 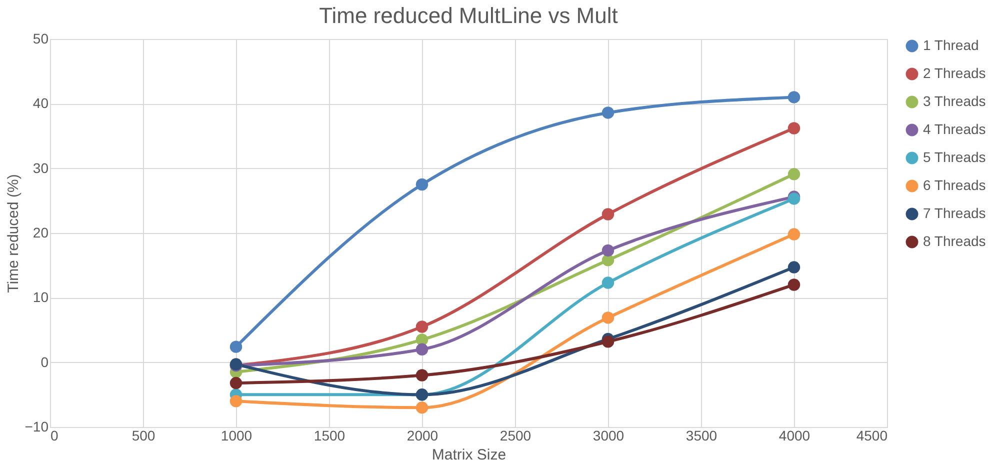 I want to click on legend-label: 3 Threads, so click(x=954, y=101).